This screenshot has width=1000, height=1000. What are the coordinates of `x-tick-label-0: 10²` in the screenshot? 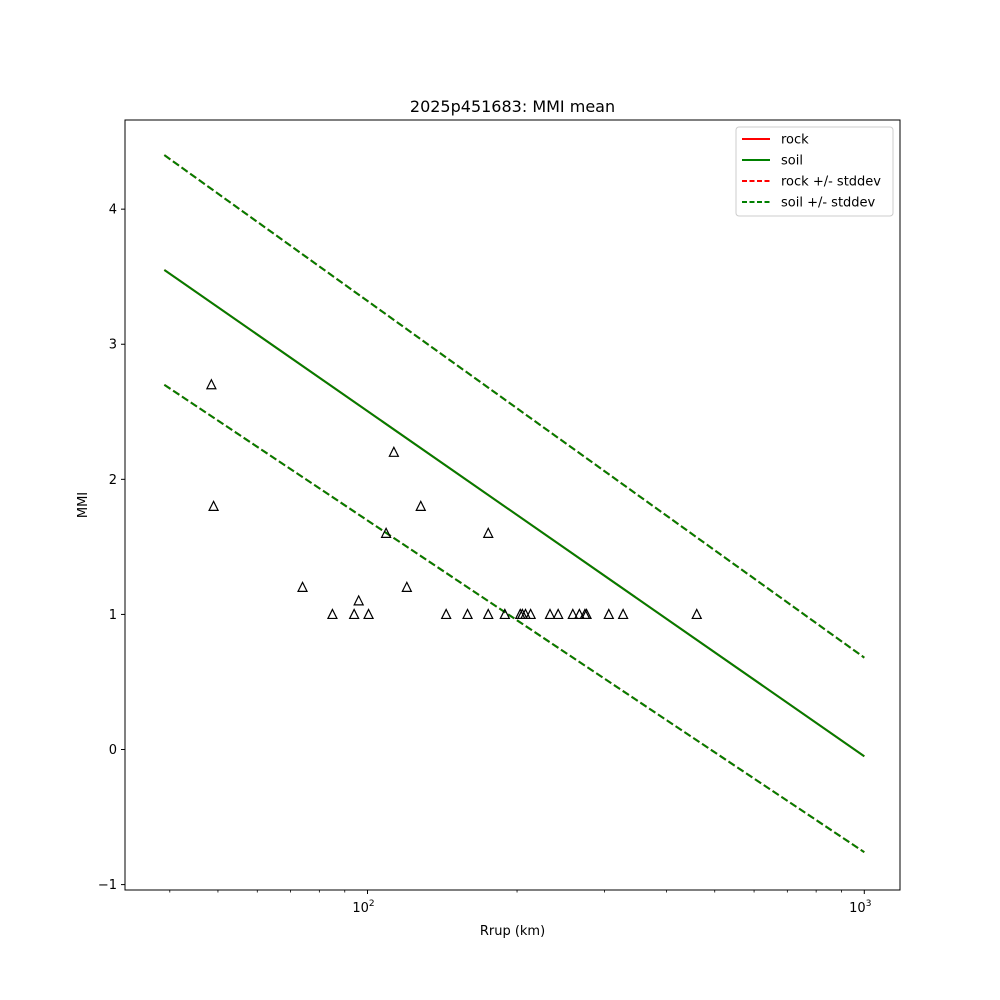 It's located at (363, 907).